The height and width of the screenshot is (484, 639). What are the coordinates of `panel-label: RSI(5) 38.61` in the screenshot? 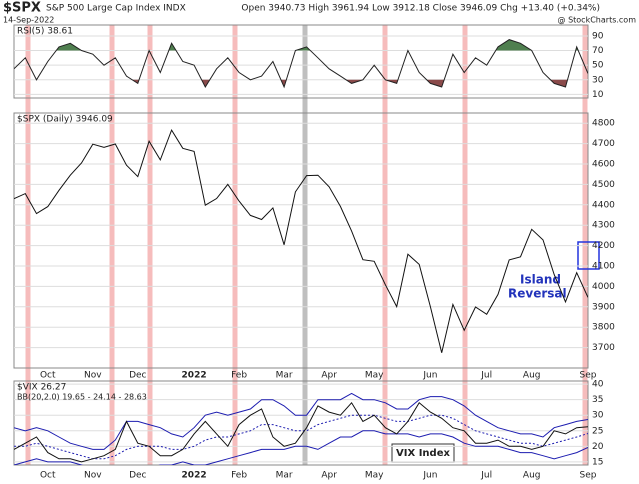 It's located at (45, 32).